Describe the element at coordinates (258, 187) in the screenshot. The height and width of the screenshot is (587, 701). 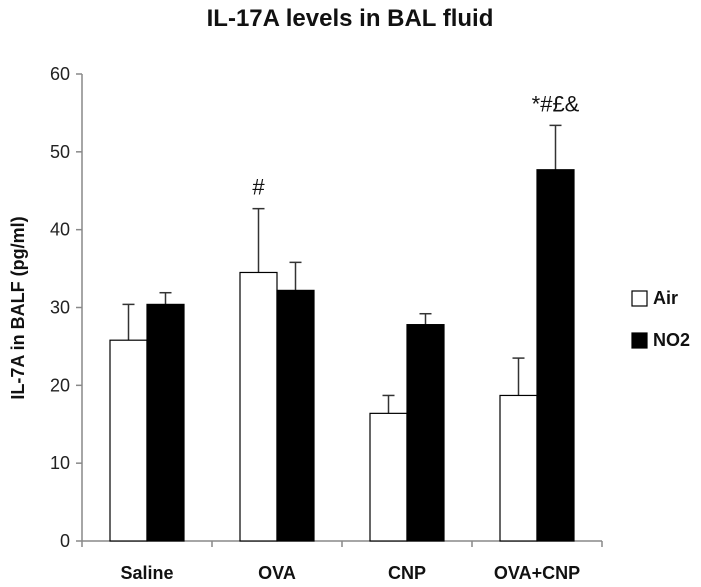
I see `significance-annotation: #` at that location.